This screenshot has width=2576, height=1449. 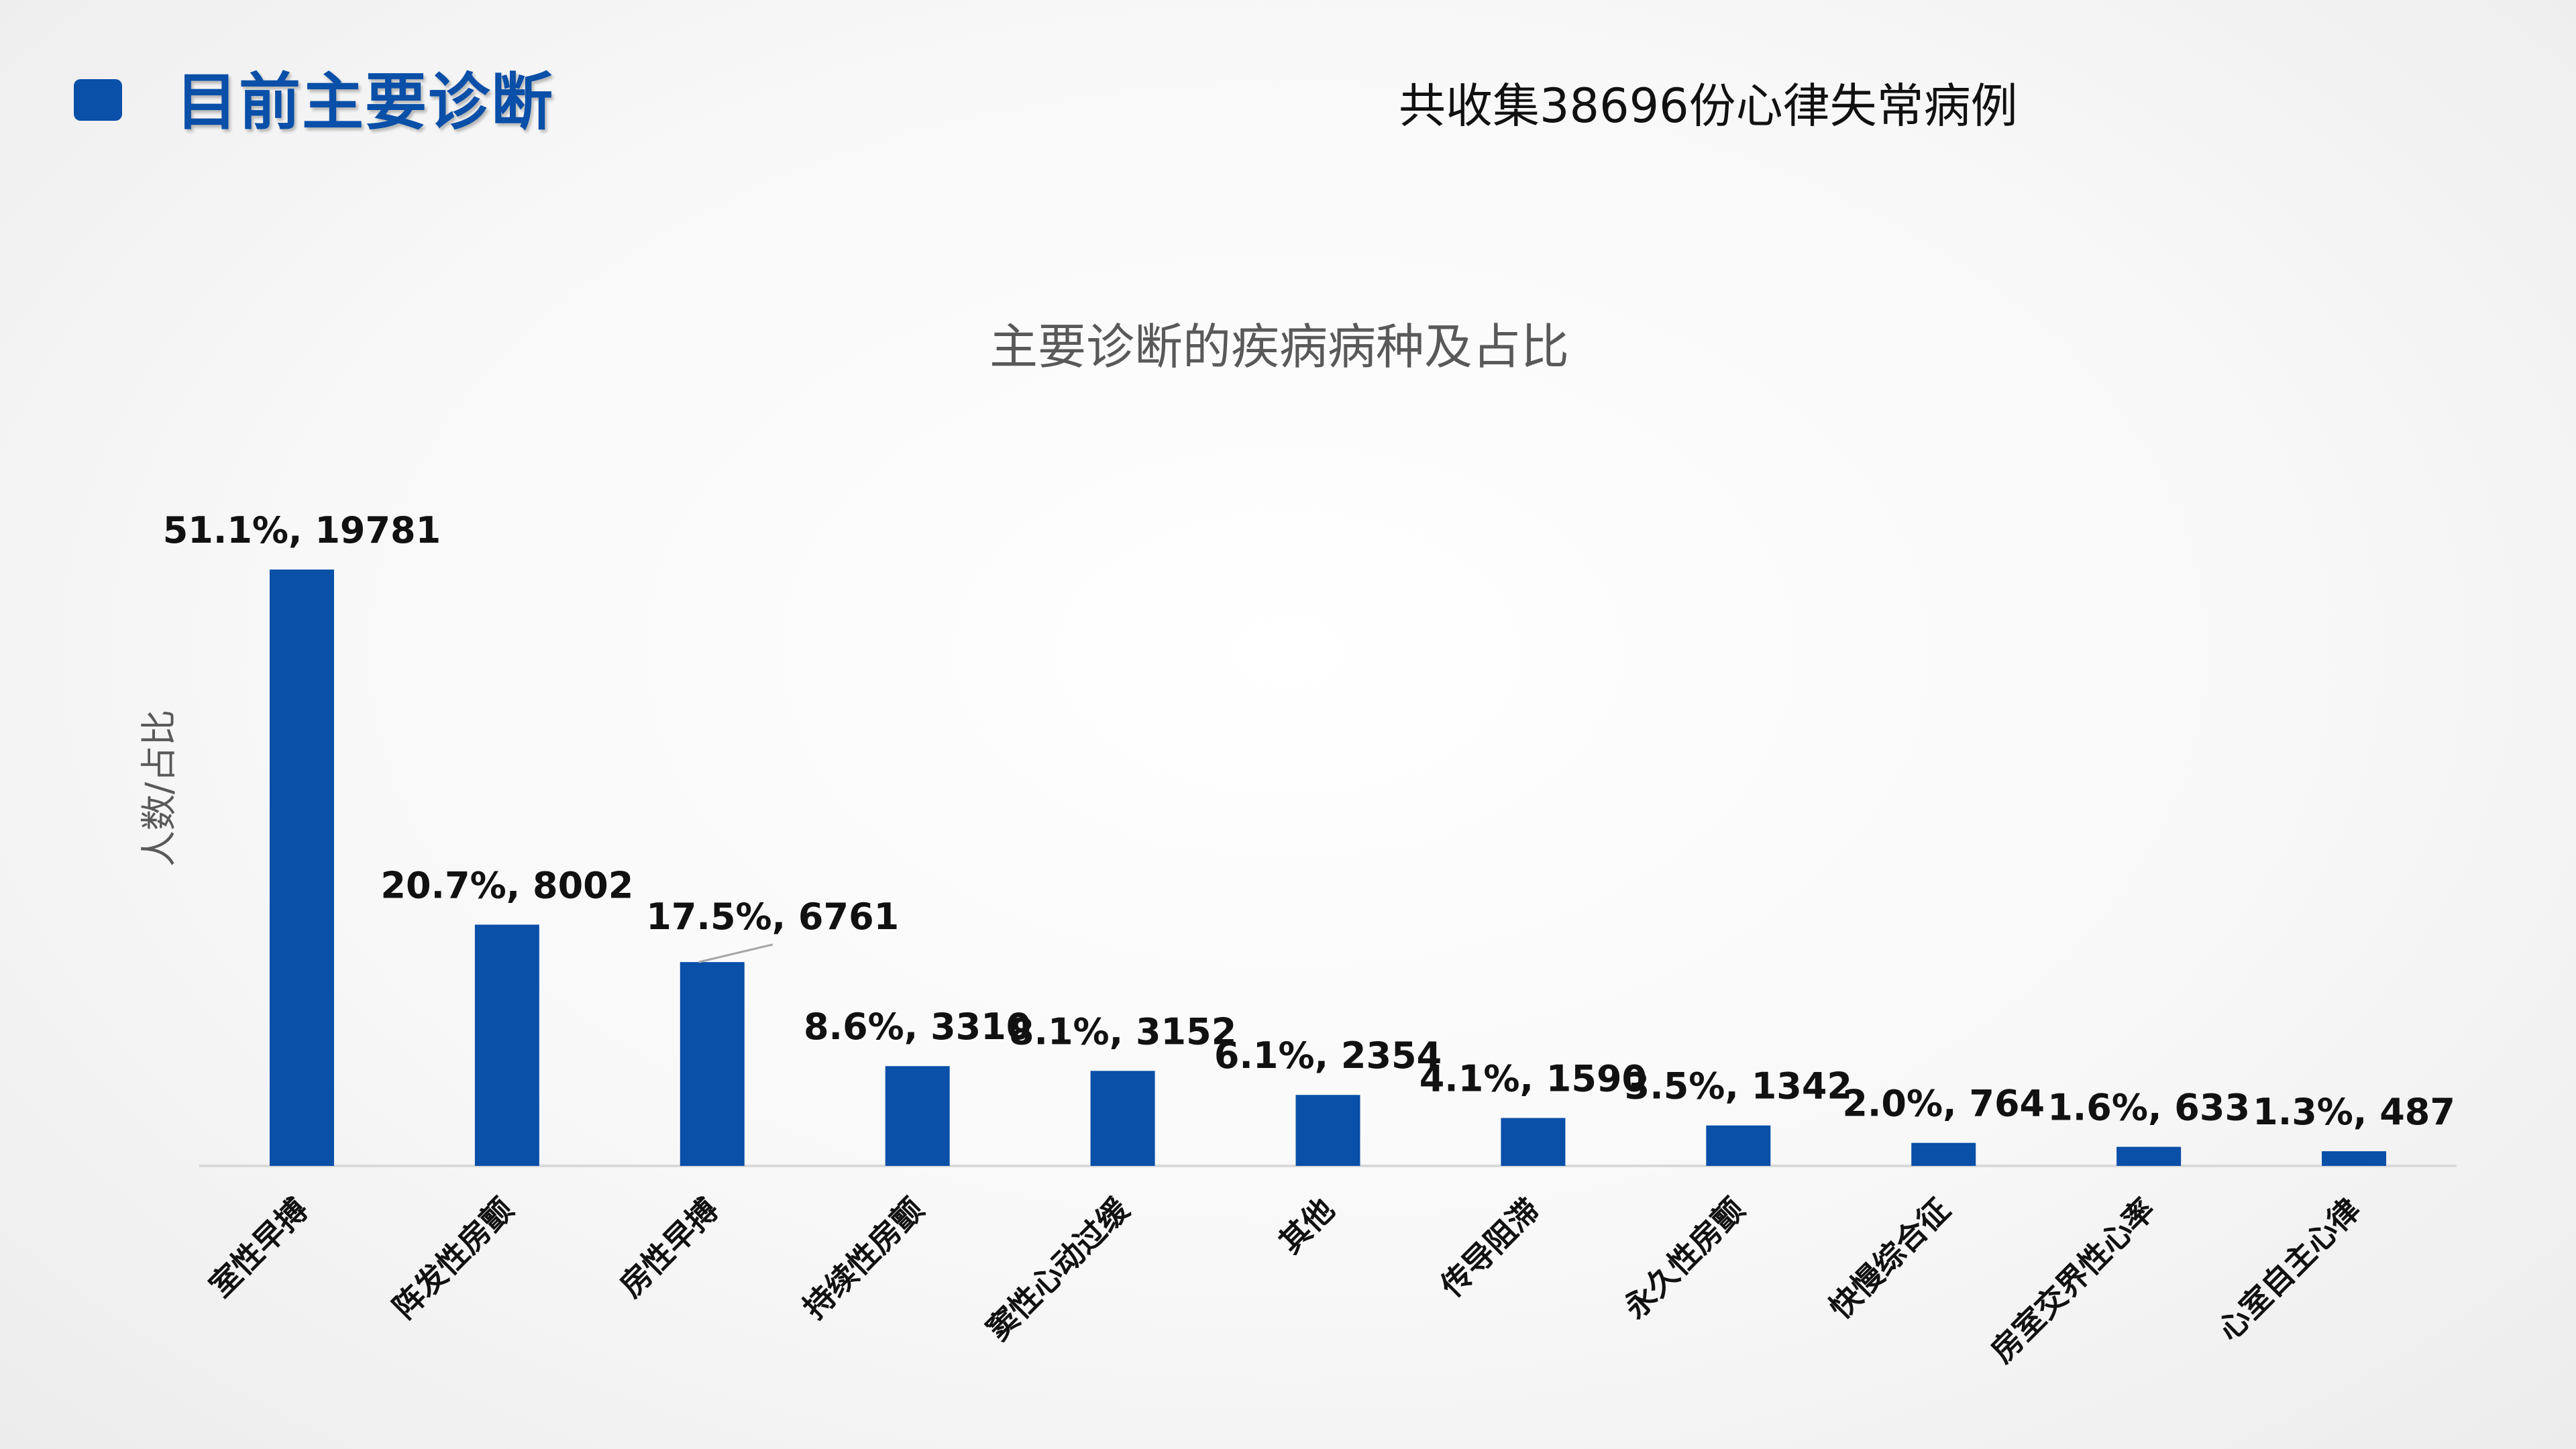 I want to click on category-label: 永久性房颤, so click(x=1684, y=1258).